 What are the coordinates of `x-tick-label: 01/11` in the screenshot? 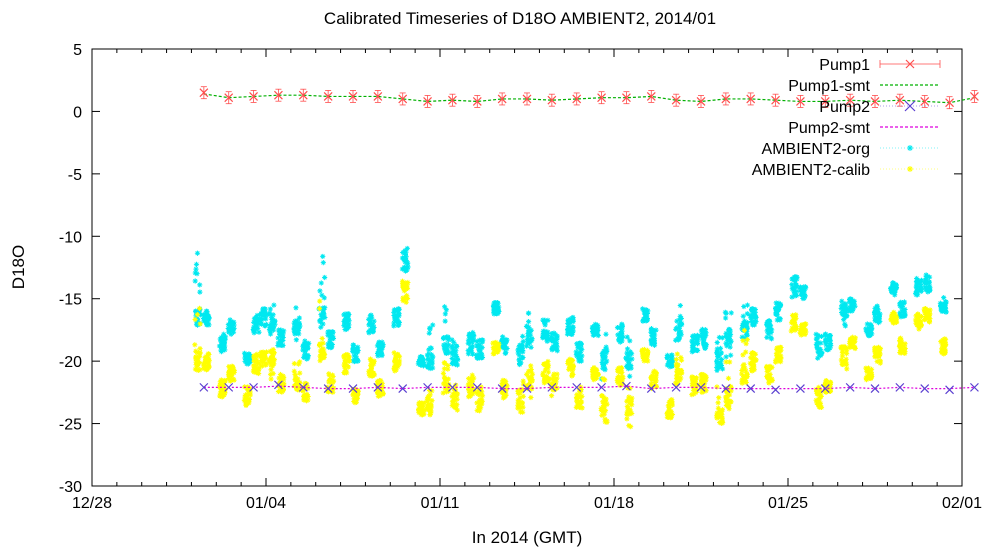 It's located at (440, 503).